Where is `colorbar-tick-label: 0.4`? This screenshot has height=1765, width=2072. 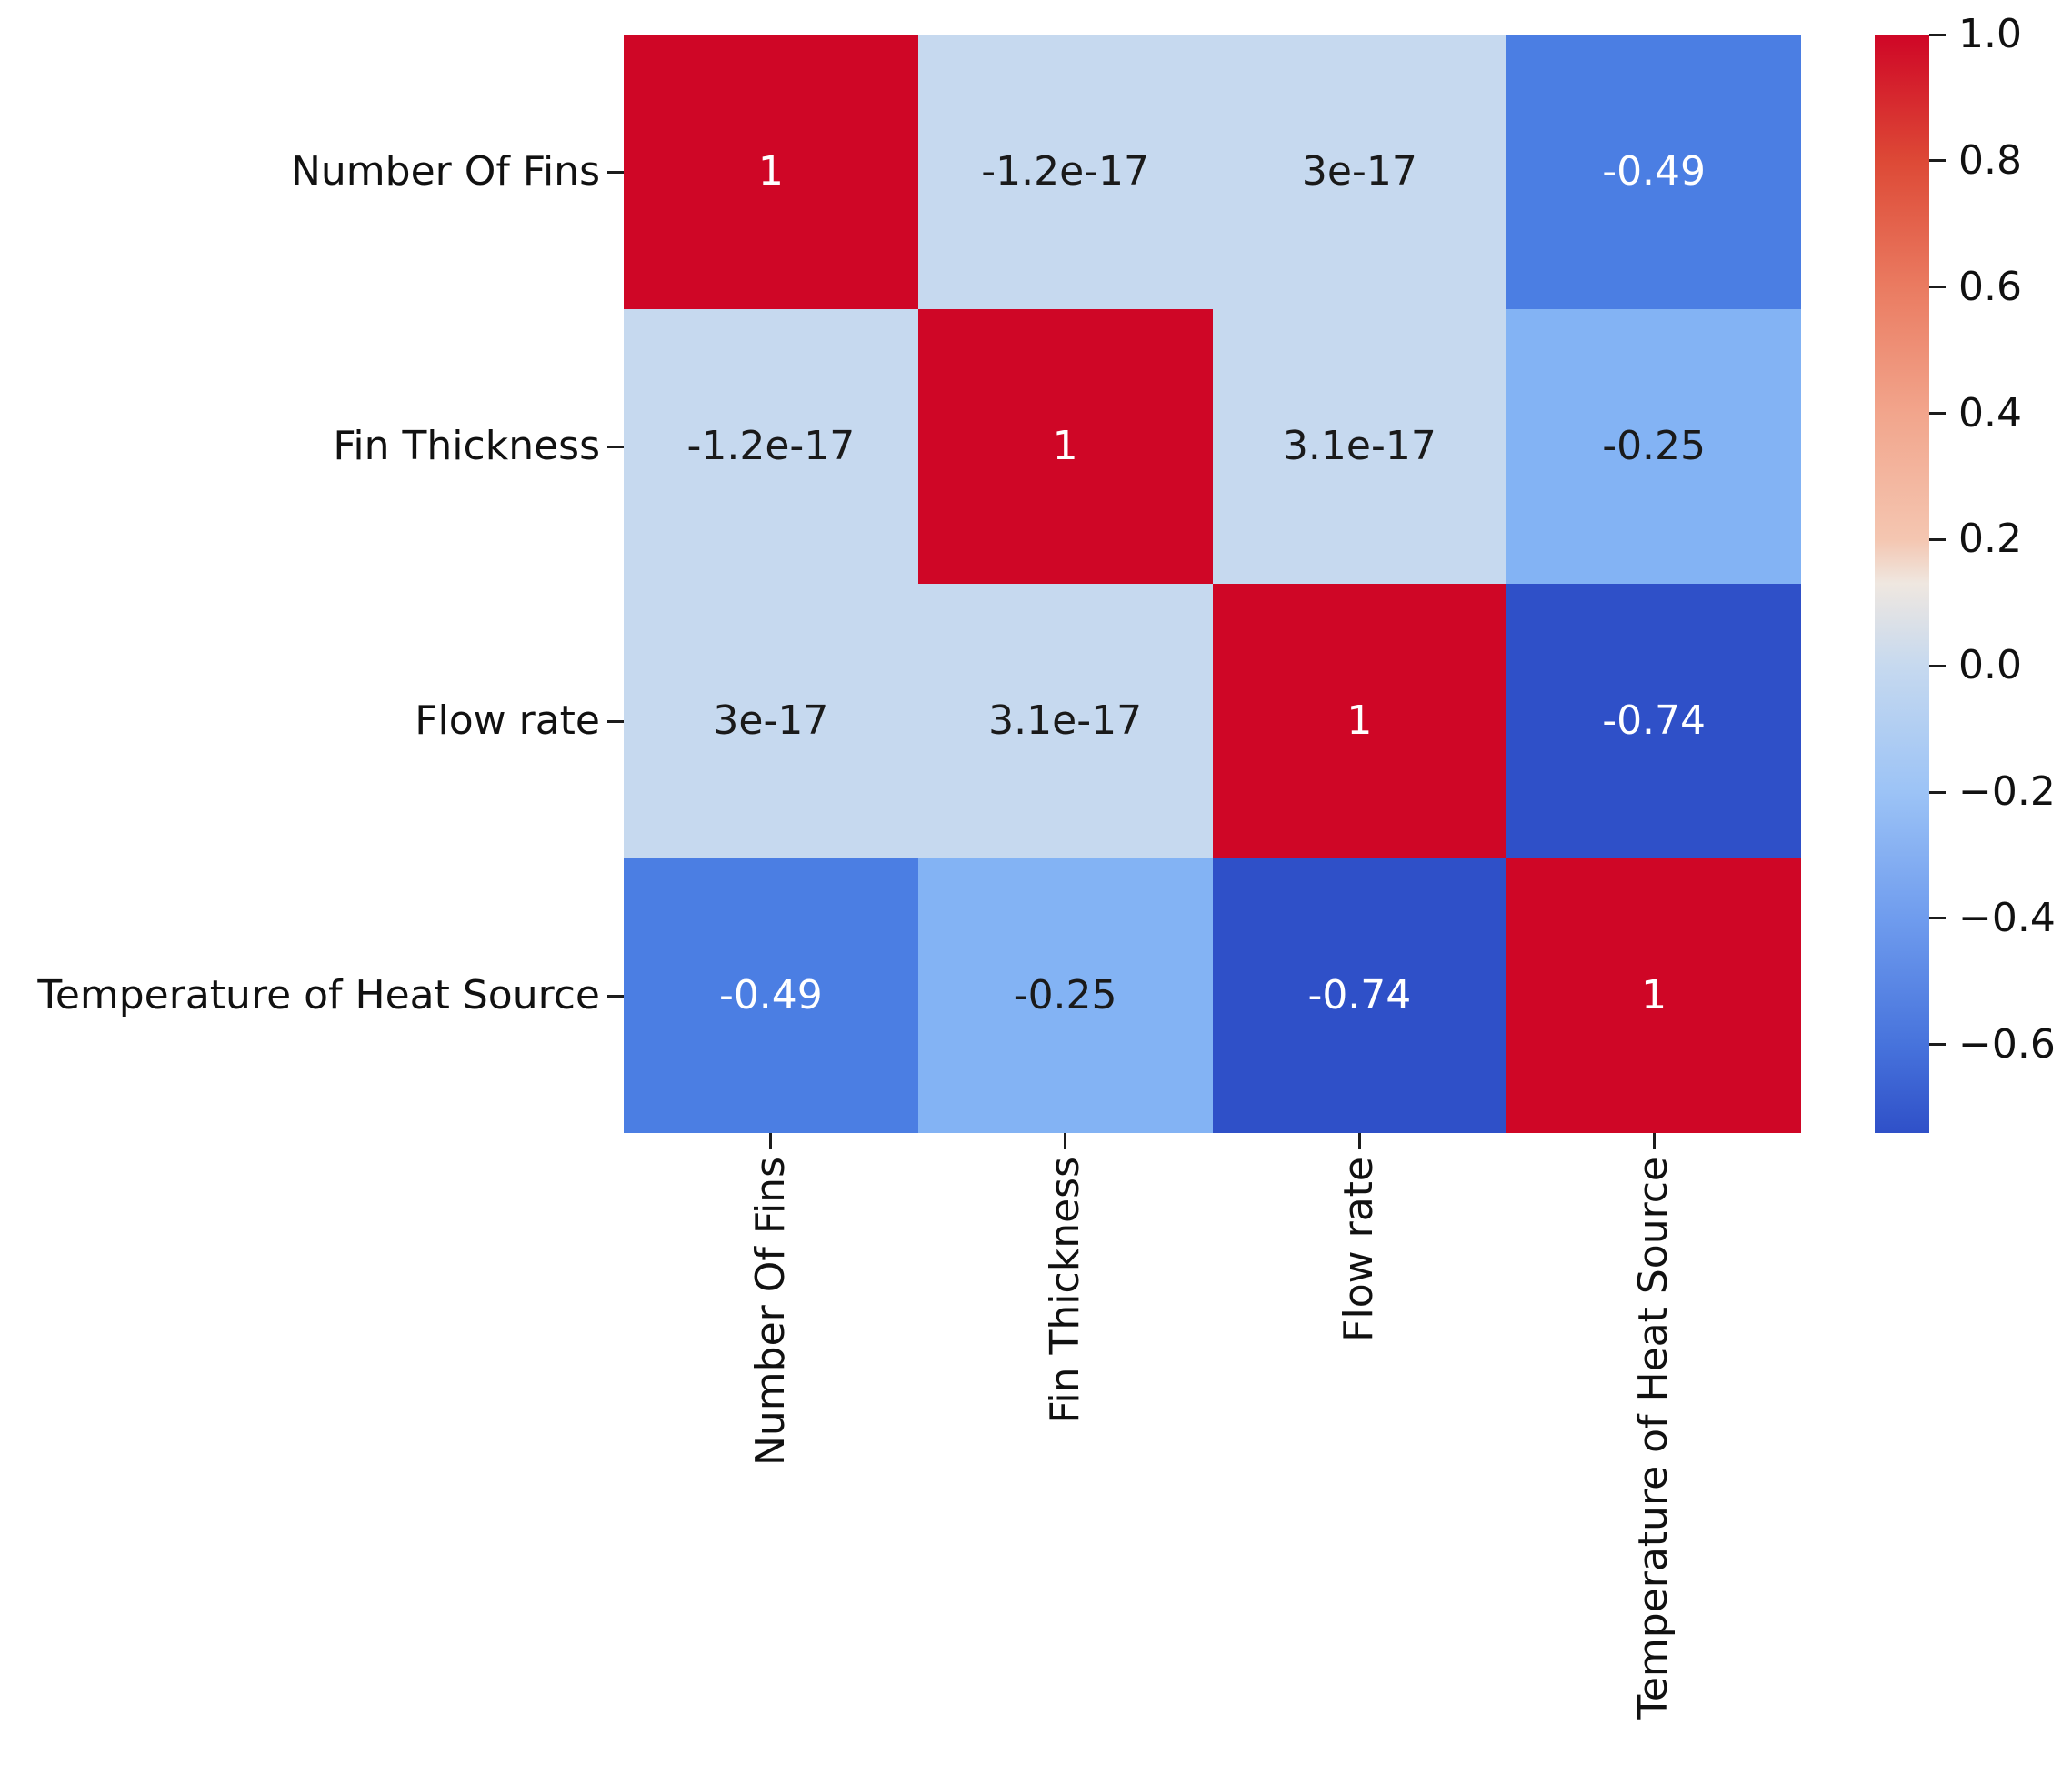
colorbar-tick-label: 0.4 is located at coordinates (1990, 412).